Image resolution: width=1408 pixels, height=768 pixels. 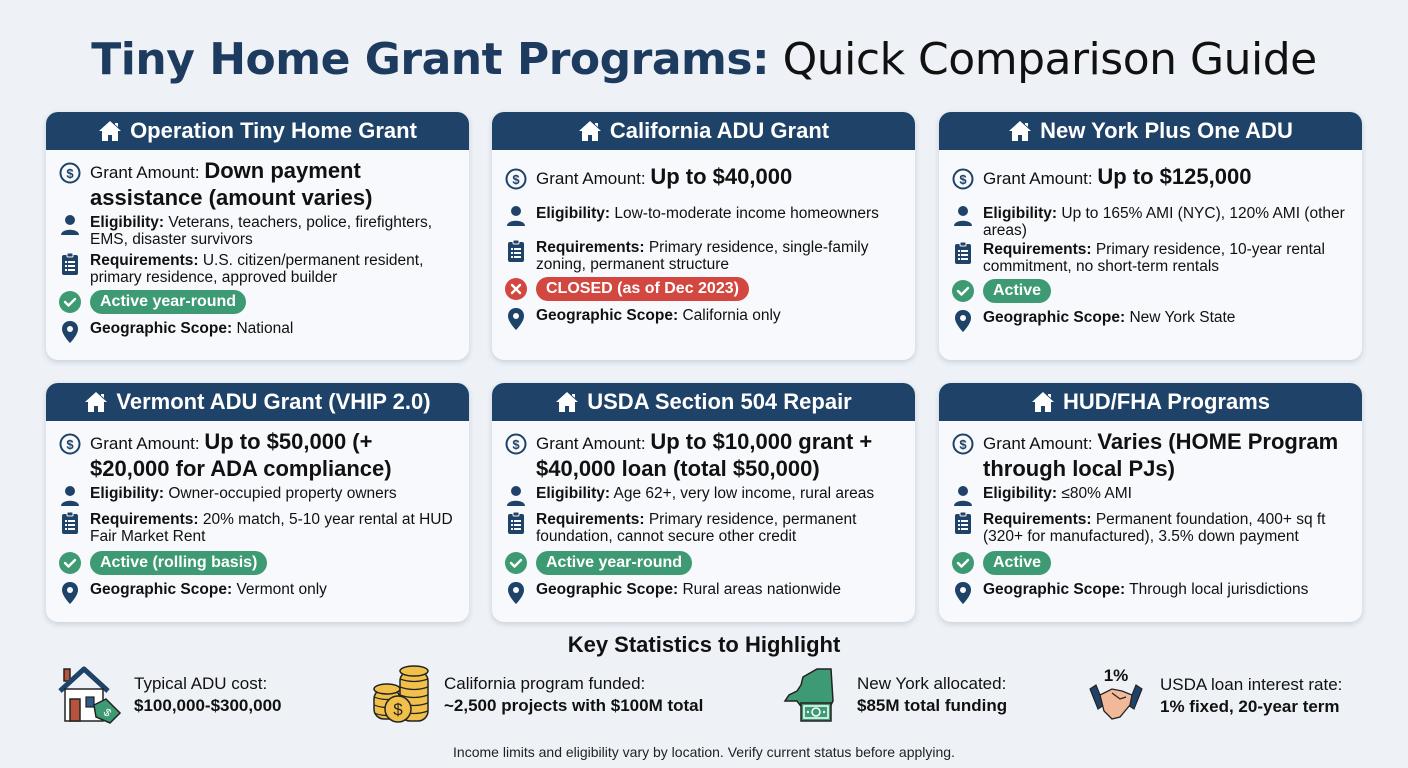 I want to click on status-row: Active year-round, so click(x=703, y=563).